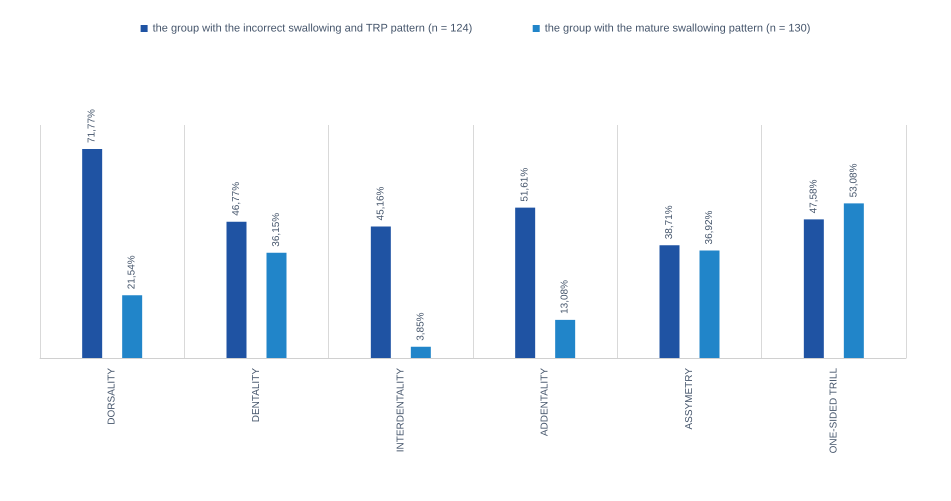 The image size is (951, 501). What do you see at coordinates (669, 222) in the screenshot?
I see `data-label: 38,71%` at bounding box center [669, 222].